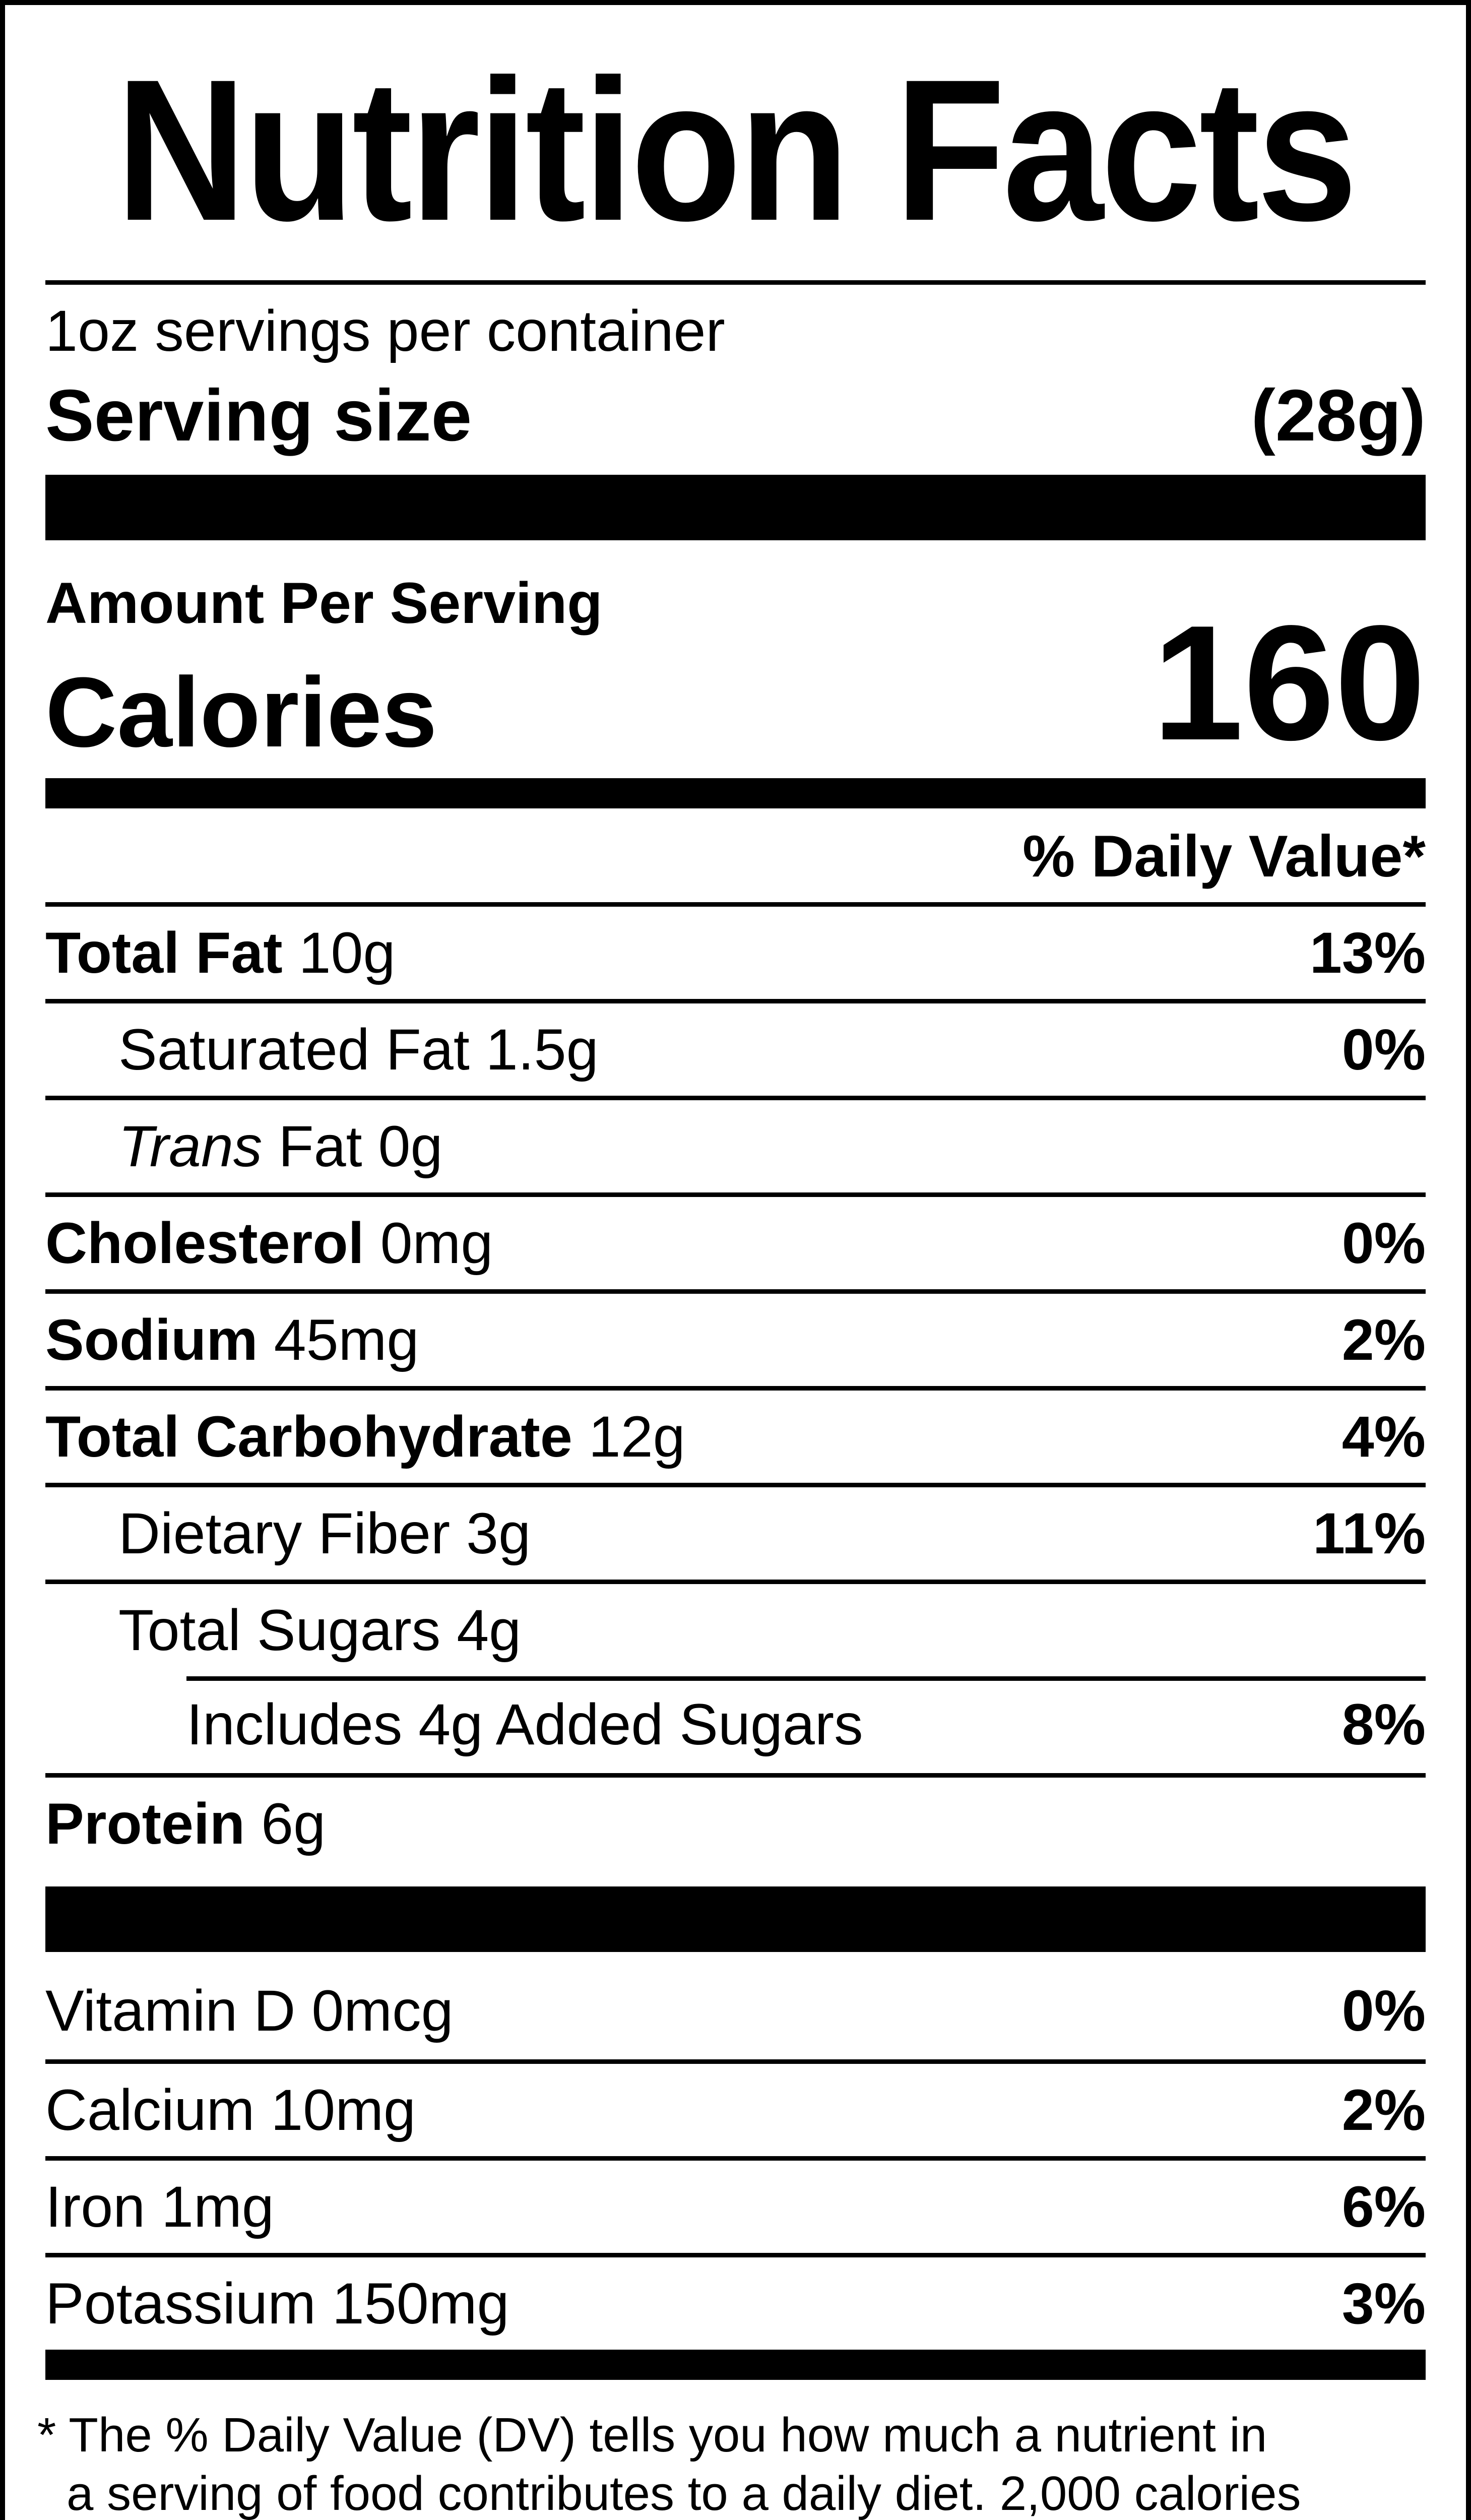 Image resolution: width=1471 pixels, height=2520 pixels. Describe the element at coordinates (258, 415) in the screenshot. I see `serving-size-label: Serving size` at that location.